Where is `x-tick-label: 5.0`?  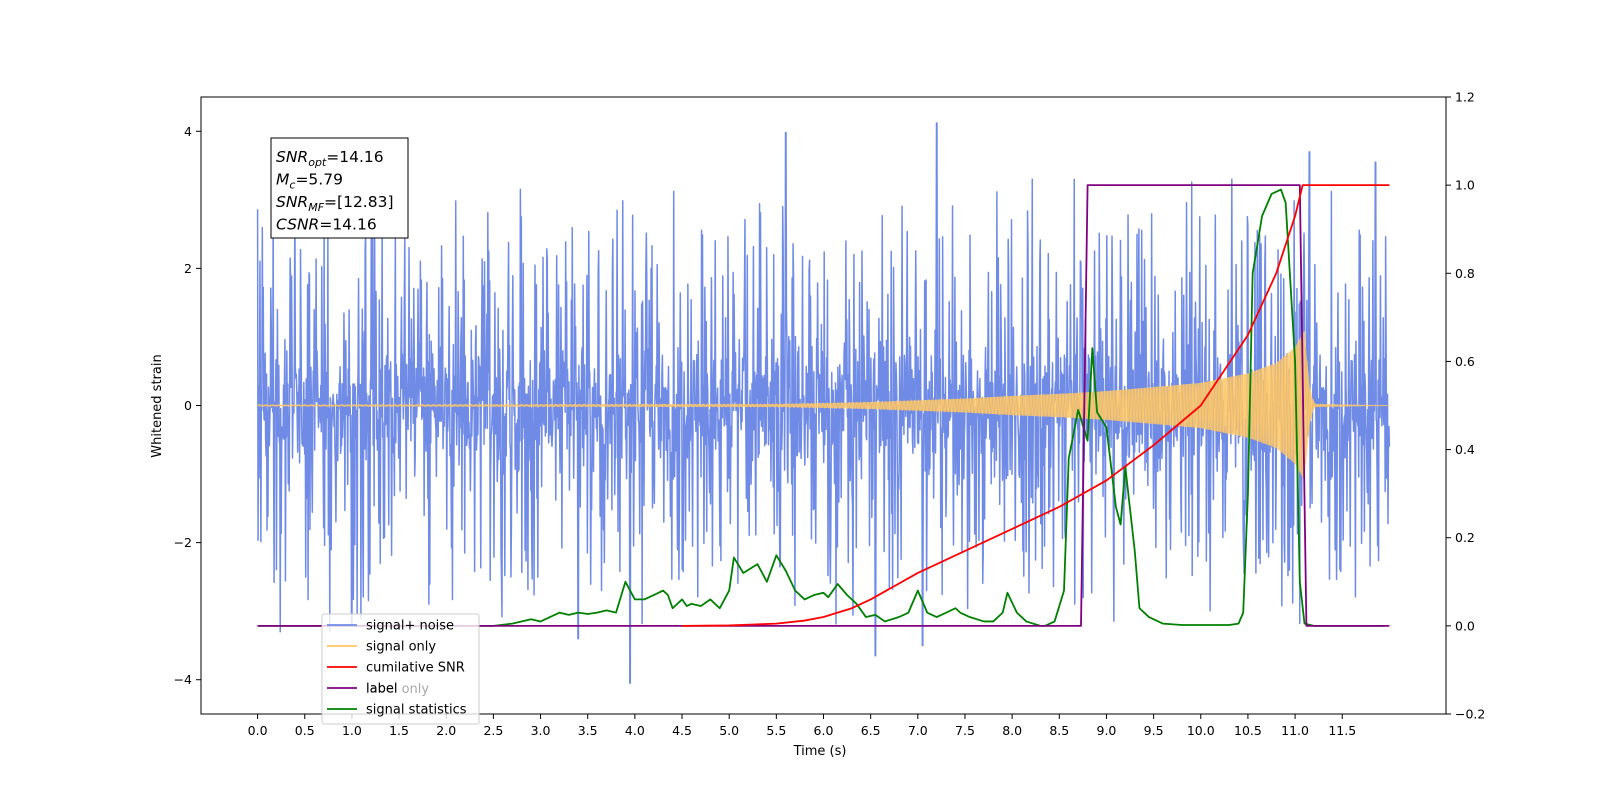 x-tick-label: 5.0 is located at coordinates (729, 730).